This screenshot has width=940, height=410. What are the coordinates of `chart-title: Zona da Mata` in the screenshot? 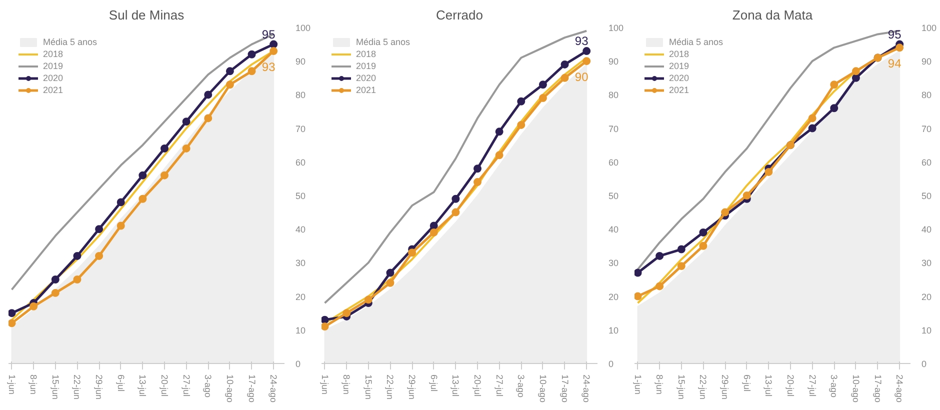 It's located at (773, 15).